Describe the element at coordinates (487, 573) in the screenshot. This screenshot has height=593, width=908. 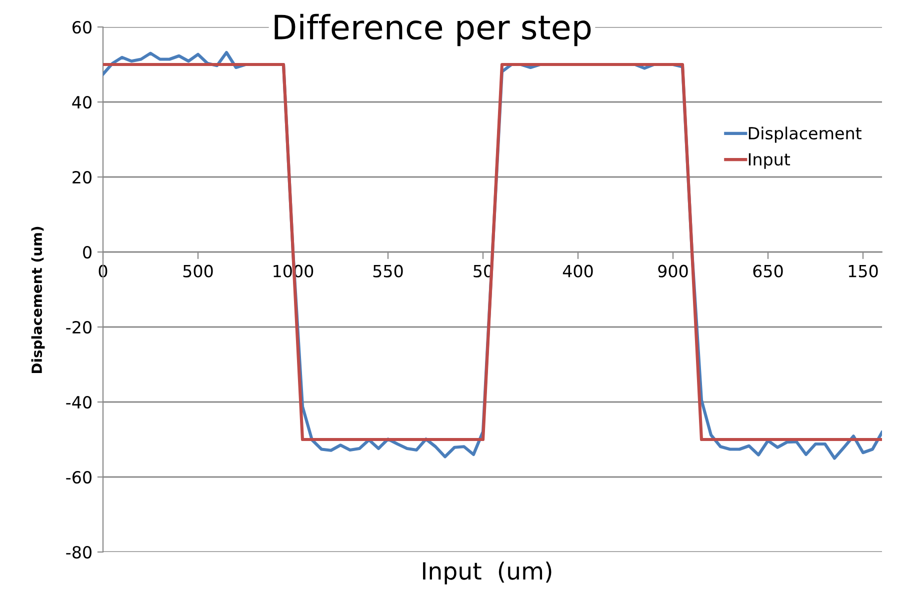
I see `x-axis-title: Input (um)` at that location.